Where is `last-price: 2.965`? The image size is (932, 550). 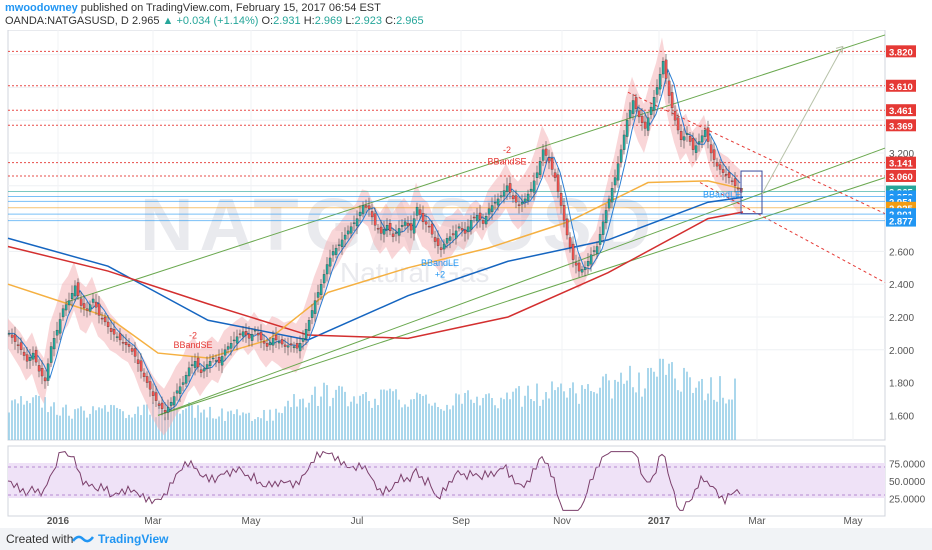
last-price: 2.965 is located at coordinates (145, 21).